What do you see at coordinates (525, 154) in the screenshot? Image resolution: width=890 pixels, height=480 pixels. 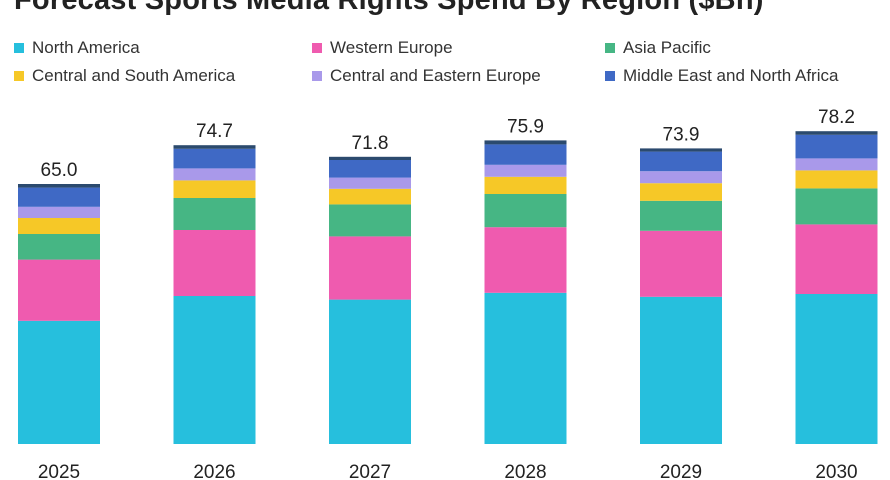 I see `bar-segment-middle-east-and-north-africa-2028` at bounding box center [525, 154].